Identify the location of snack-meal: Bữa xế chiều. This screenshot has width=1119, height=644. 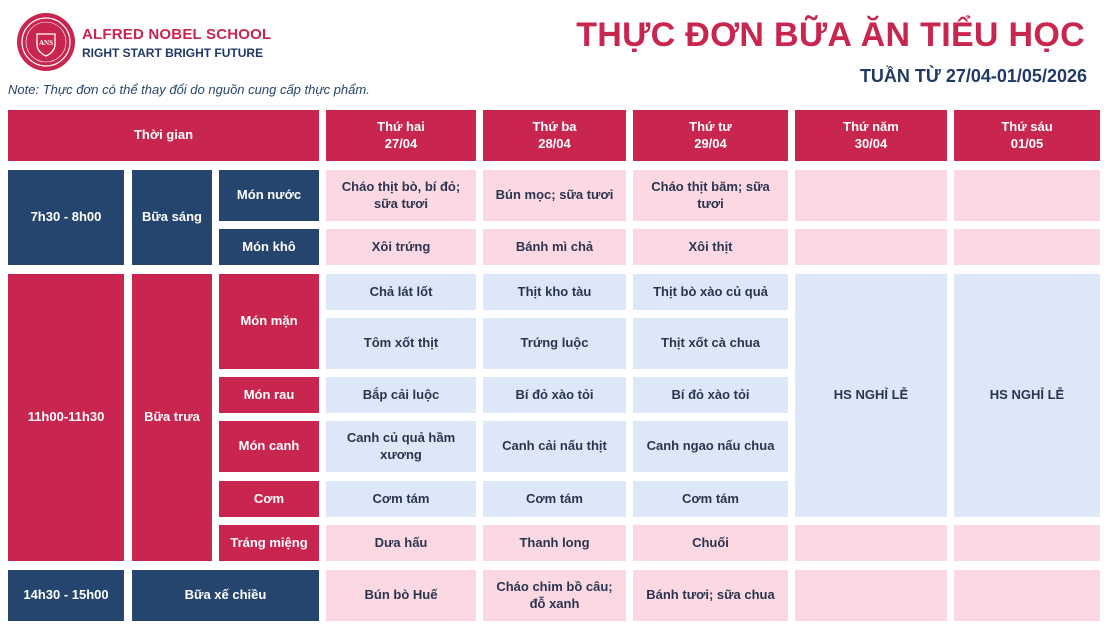
(225, 595).